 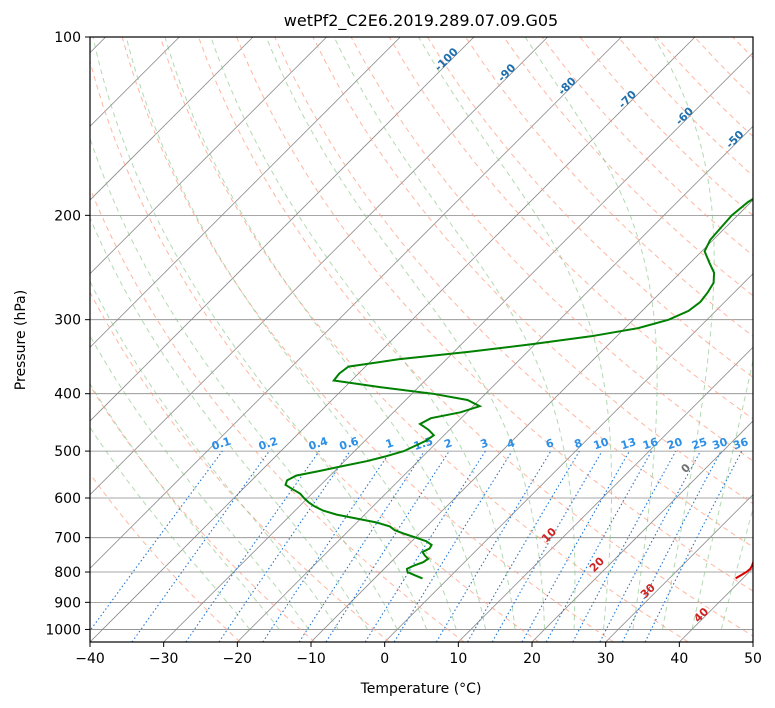 I want to click on mixing-ratio-label: 3, so click(x=484, y=443).